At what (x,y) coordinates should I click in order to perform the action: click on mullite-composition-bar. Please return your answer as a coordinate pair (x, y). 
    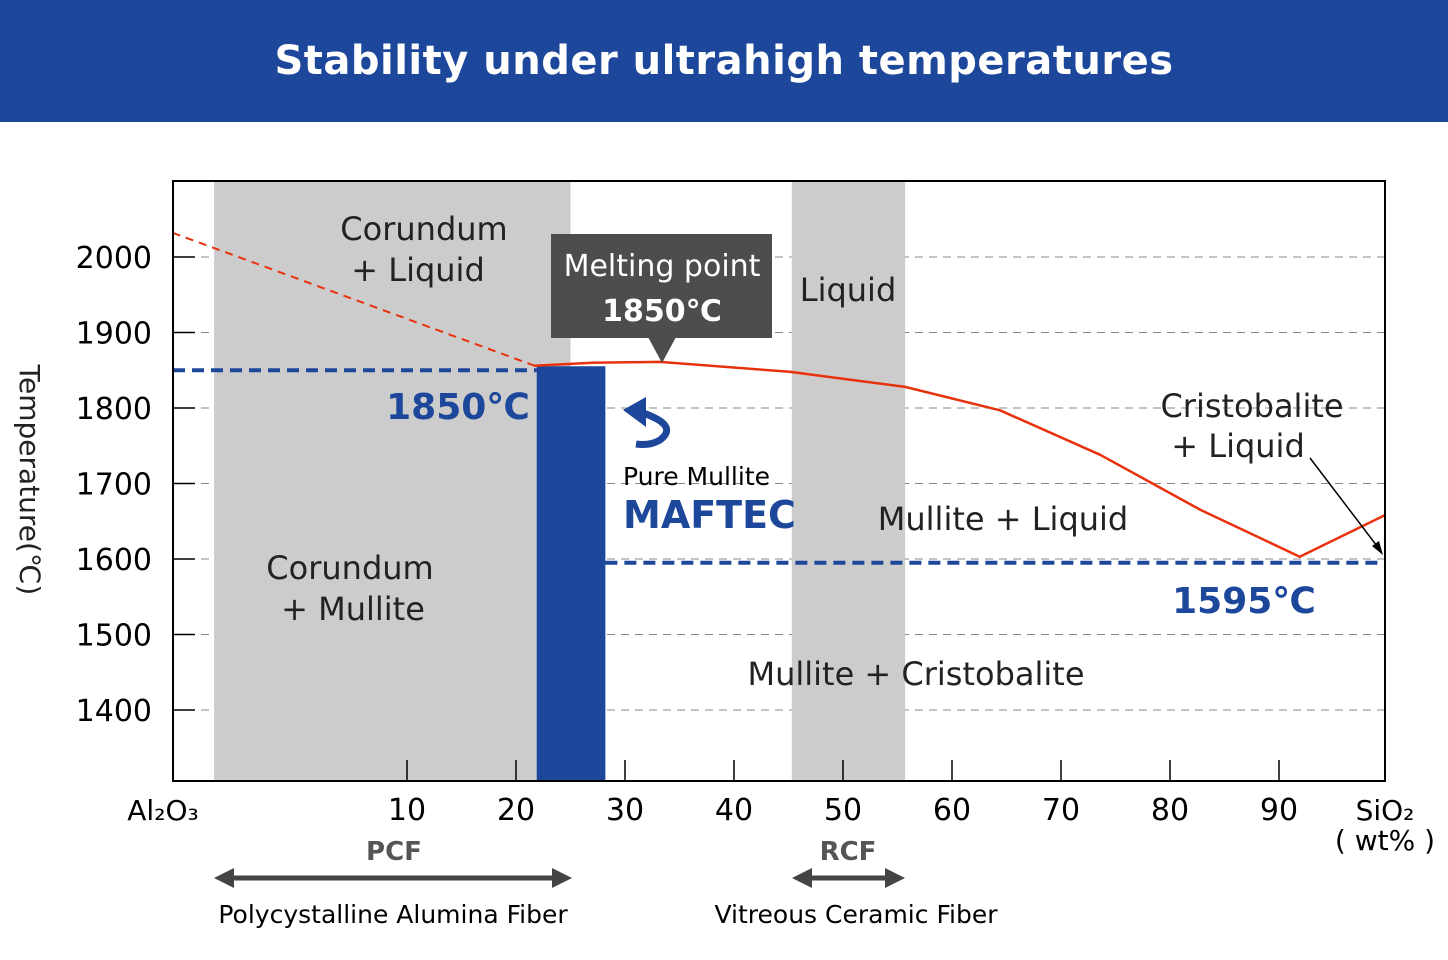
    Looking at the image, I should click on (571, 573).